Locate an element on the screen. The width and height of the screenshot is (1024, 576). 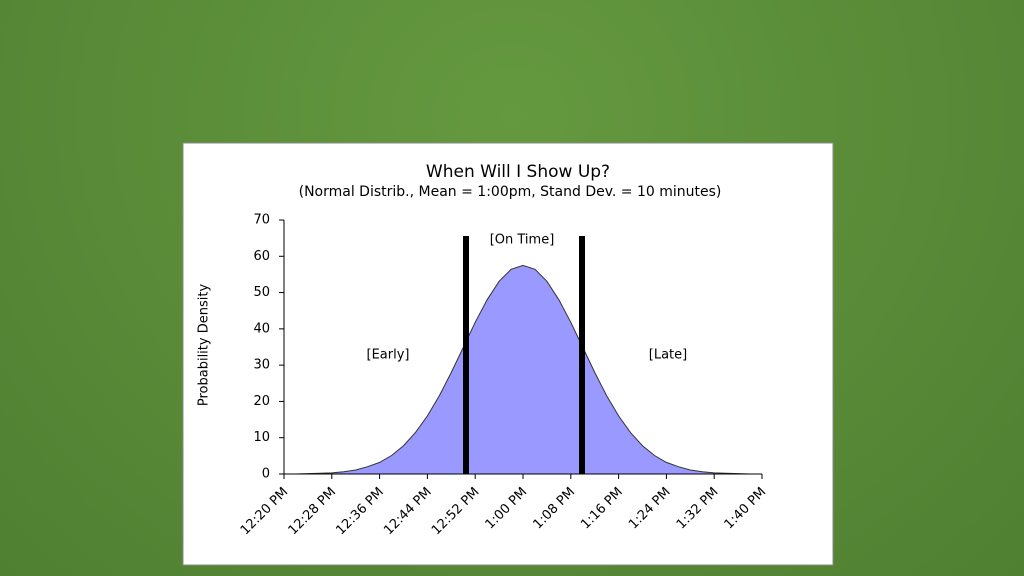
y-axis-title: Probability Density is located at coordinates (204, 345).